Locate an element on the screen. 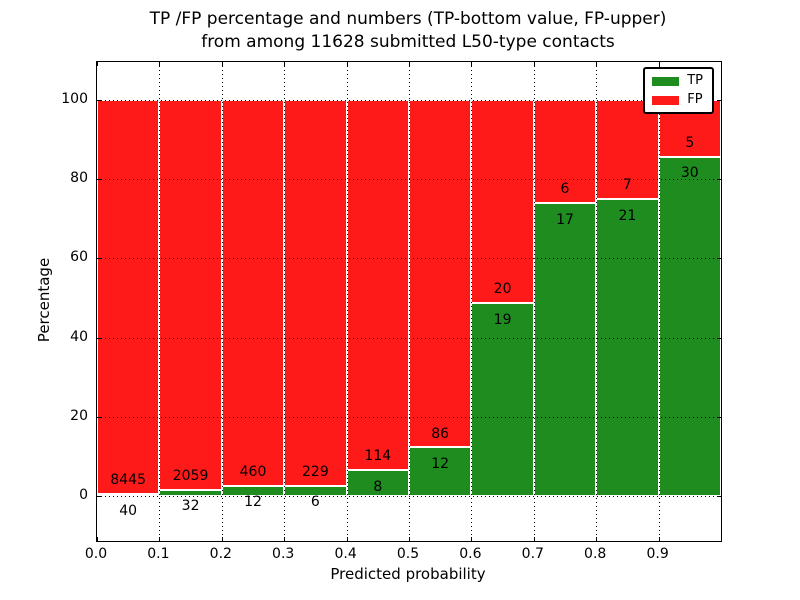 Image resolution: width=800 pixels, height=600 pixels. bar-label-fp: 460 is located at coordinates (253, 471).